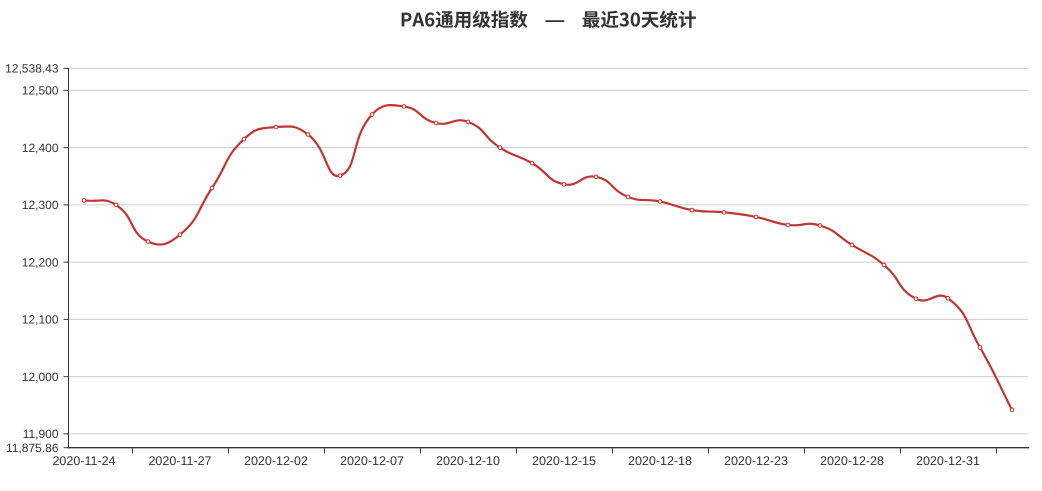 This screenshot has width=1042, height=491. I want to click on svg-text: 2020-12-02, so click(276, 461).